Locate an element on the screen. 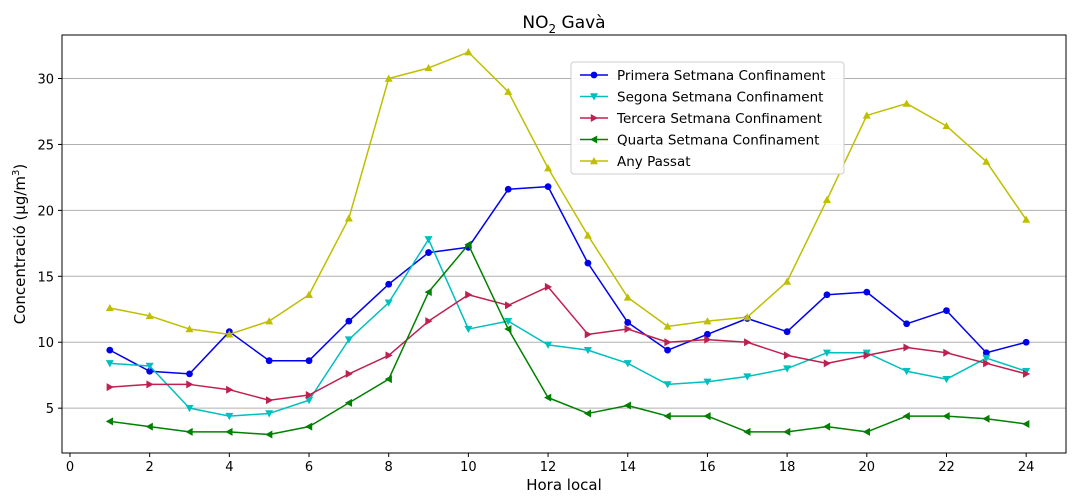 The height and width of the screenshot is (504, 1080). x-tick-label: 24 is located at coordinates (1026, 467).